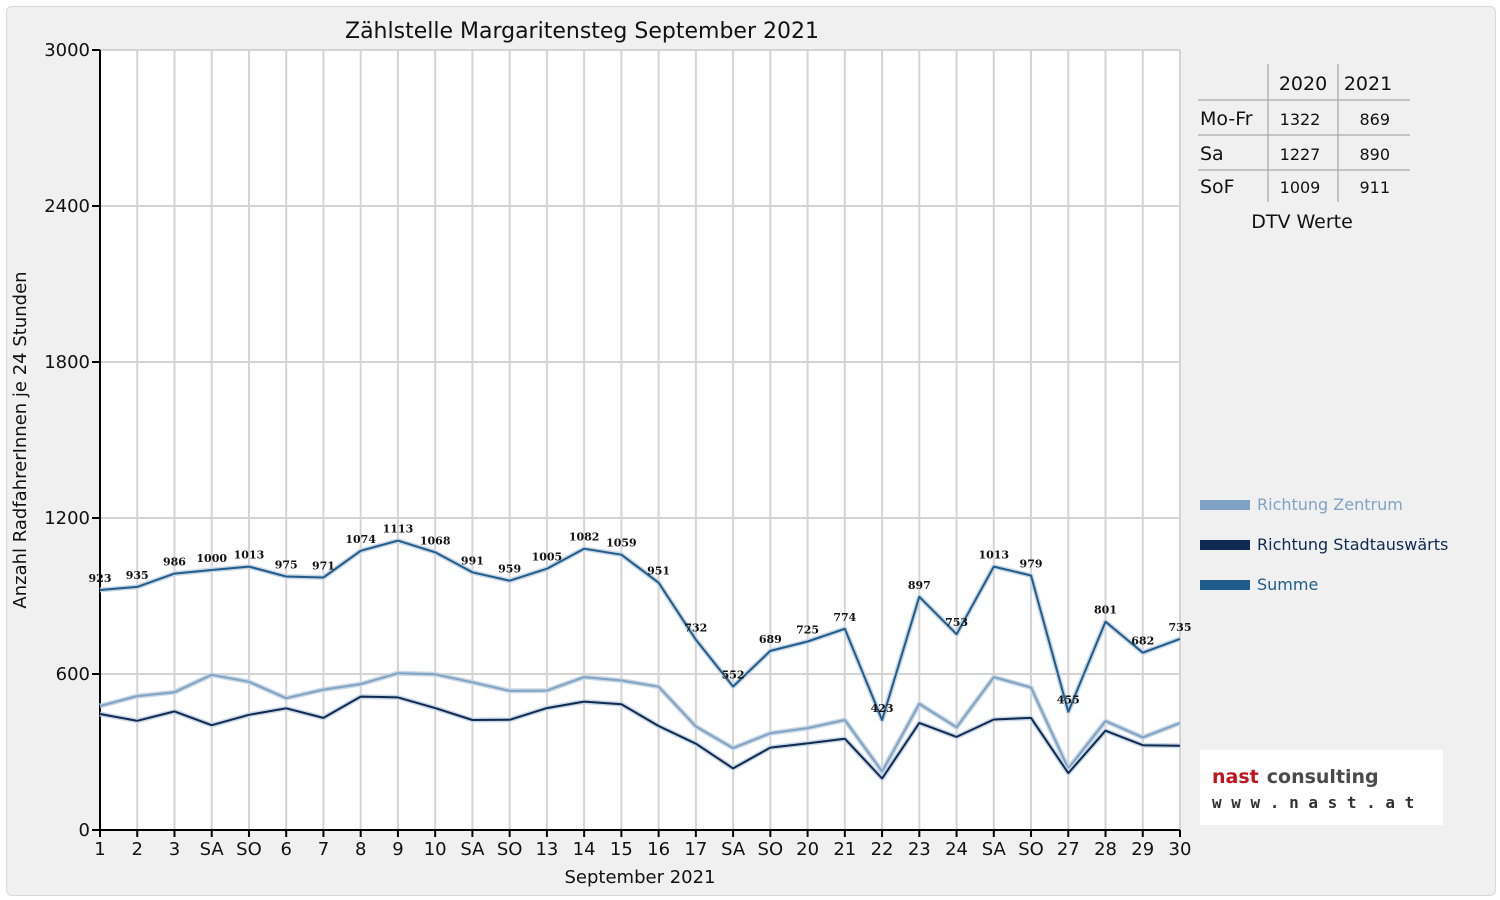  Describe the element at coordinates (84, 830) in the screenshot. I see `y-tick-label: 0` at that location.